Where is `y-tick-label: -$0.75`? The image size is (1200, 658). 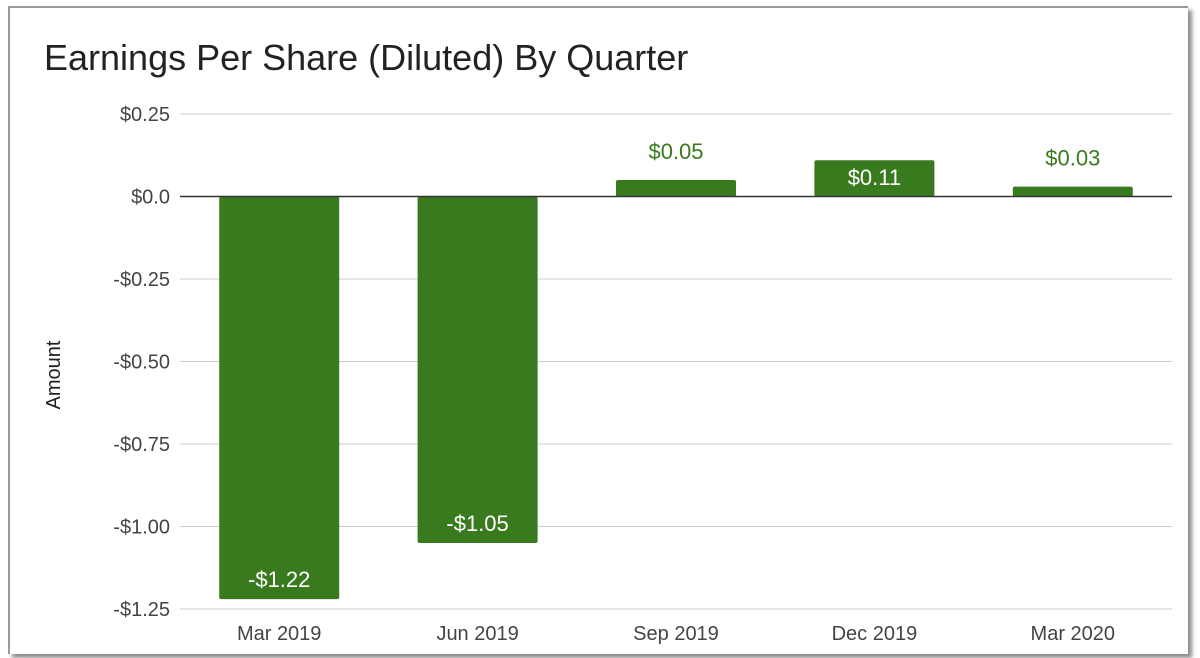
y-tick-label: -$0.75 is located at coordinates (141, 445).